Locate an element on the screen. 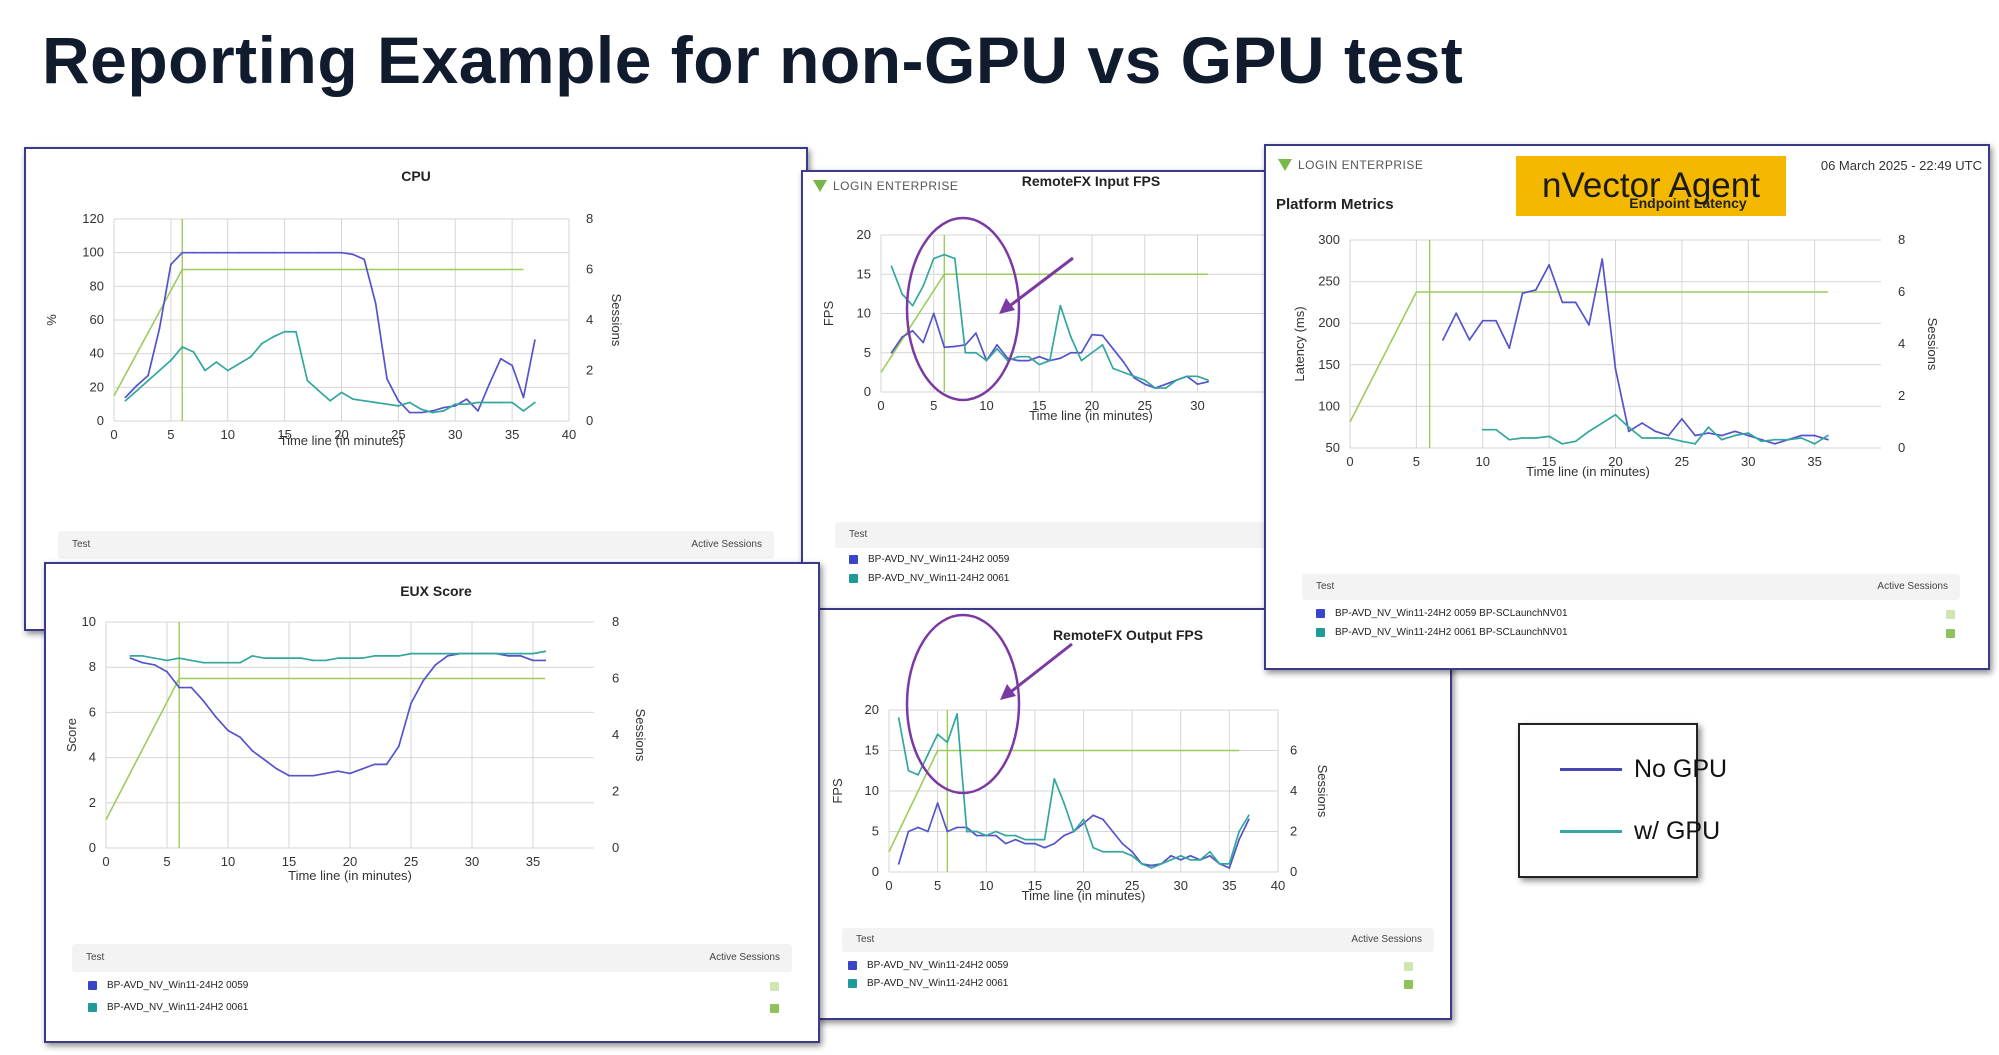  y-tick-label: 8 is located at coordinates (92, 666).